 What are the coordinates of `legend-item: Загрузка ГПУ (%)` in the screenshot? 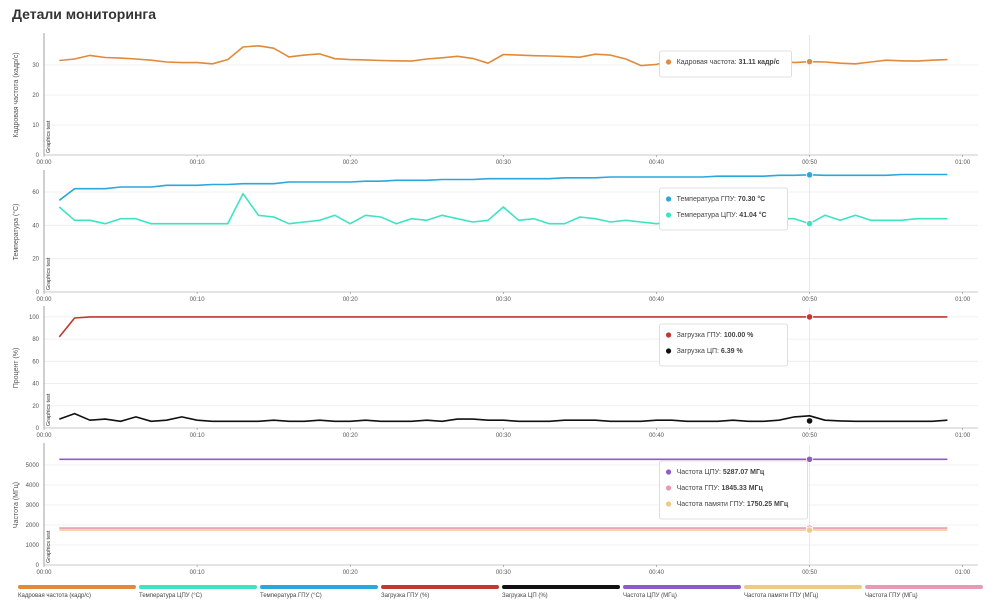 It's located at (440, 592).